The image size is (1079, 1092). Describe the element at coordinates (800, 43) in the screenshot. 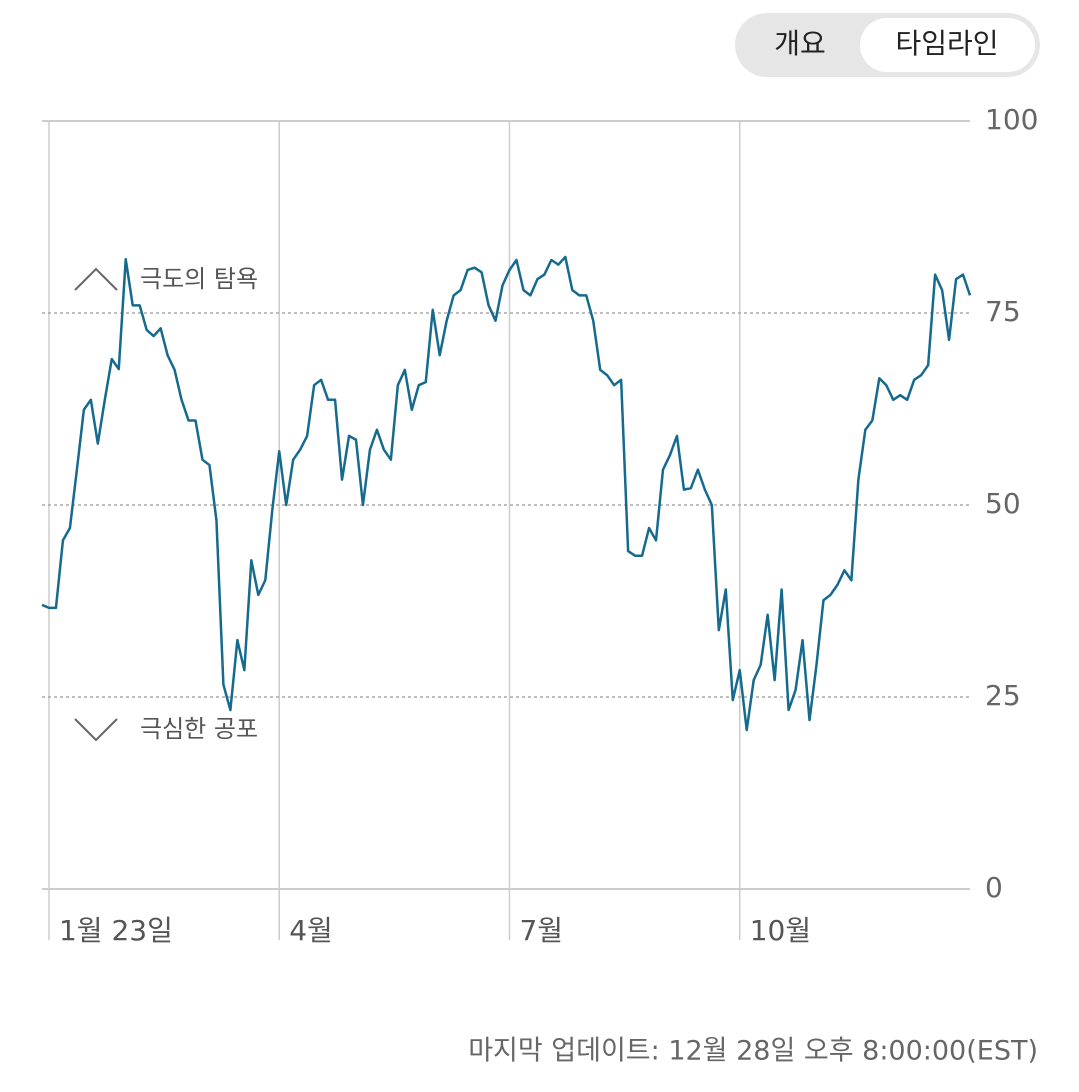

I see `tab-label: 개요` at that location.